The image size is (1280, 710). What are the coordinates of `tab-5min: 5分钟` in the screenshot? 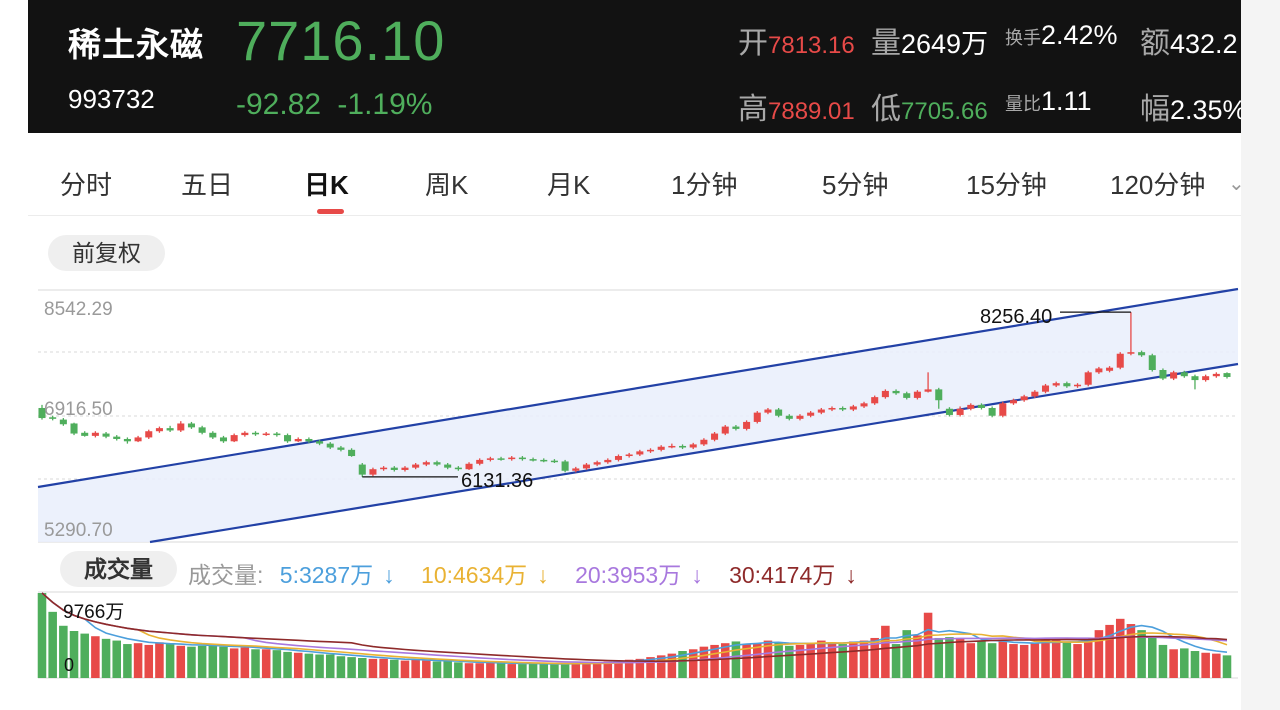 It's located at (855, 185).